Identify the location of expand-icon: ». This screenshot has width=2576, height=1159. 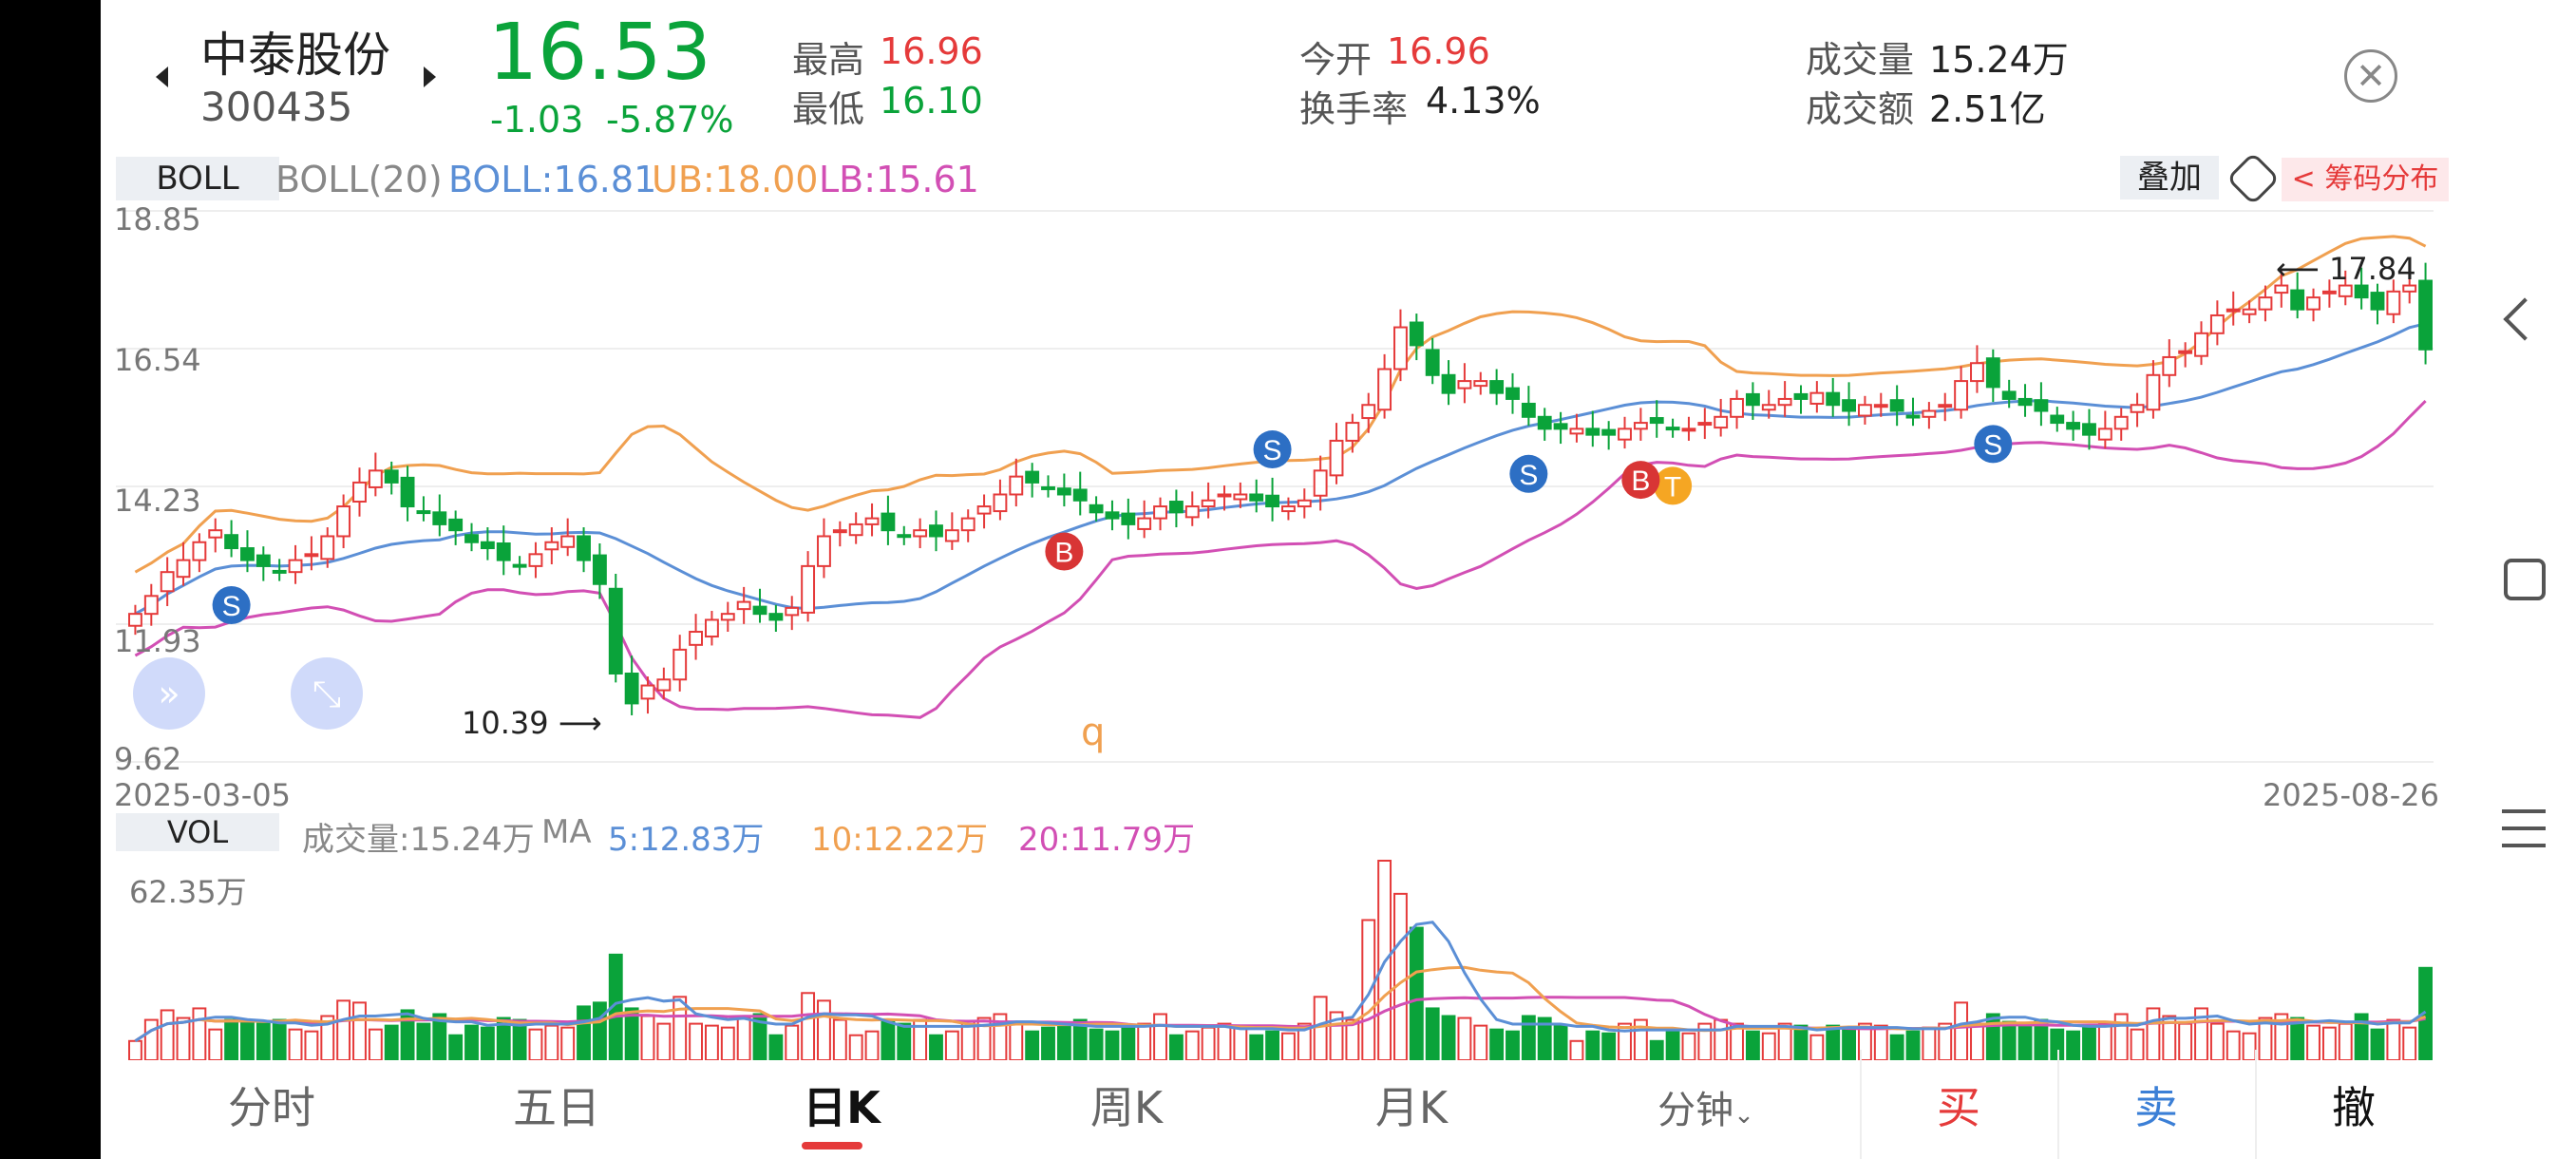
(169, 693).